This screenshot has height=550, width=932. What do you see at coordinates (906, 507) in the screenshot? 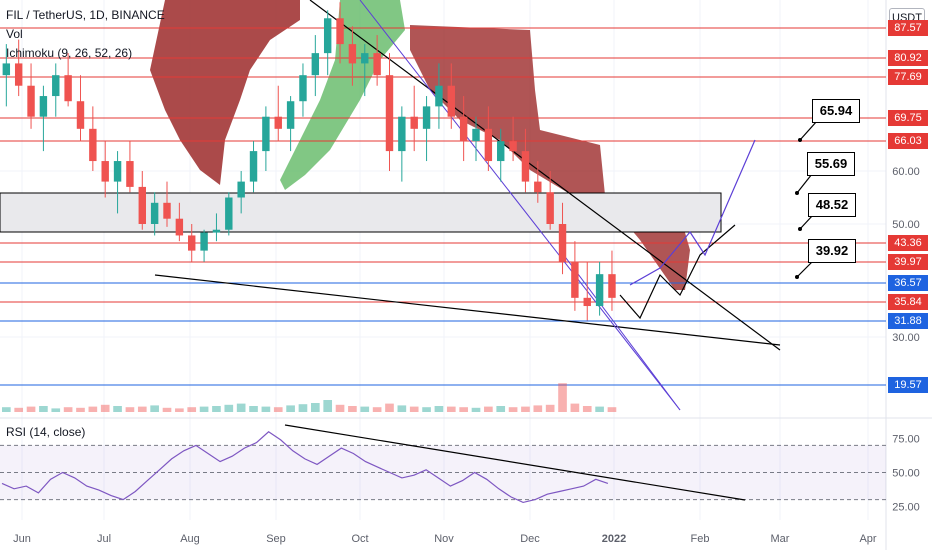
I see `rsi-tick-label: 25.00` at bounding box center [906, 507].